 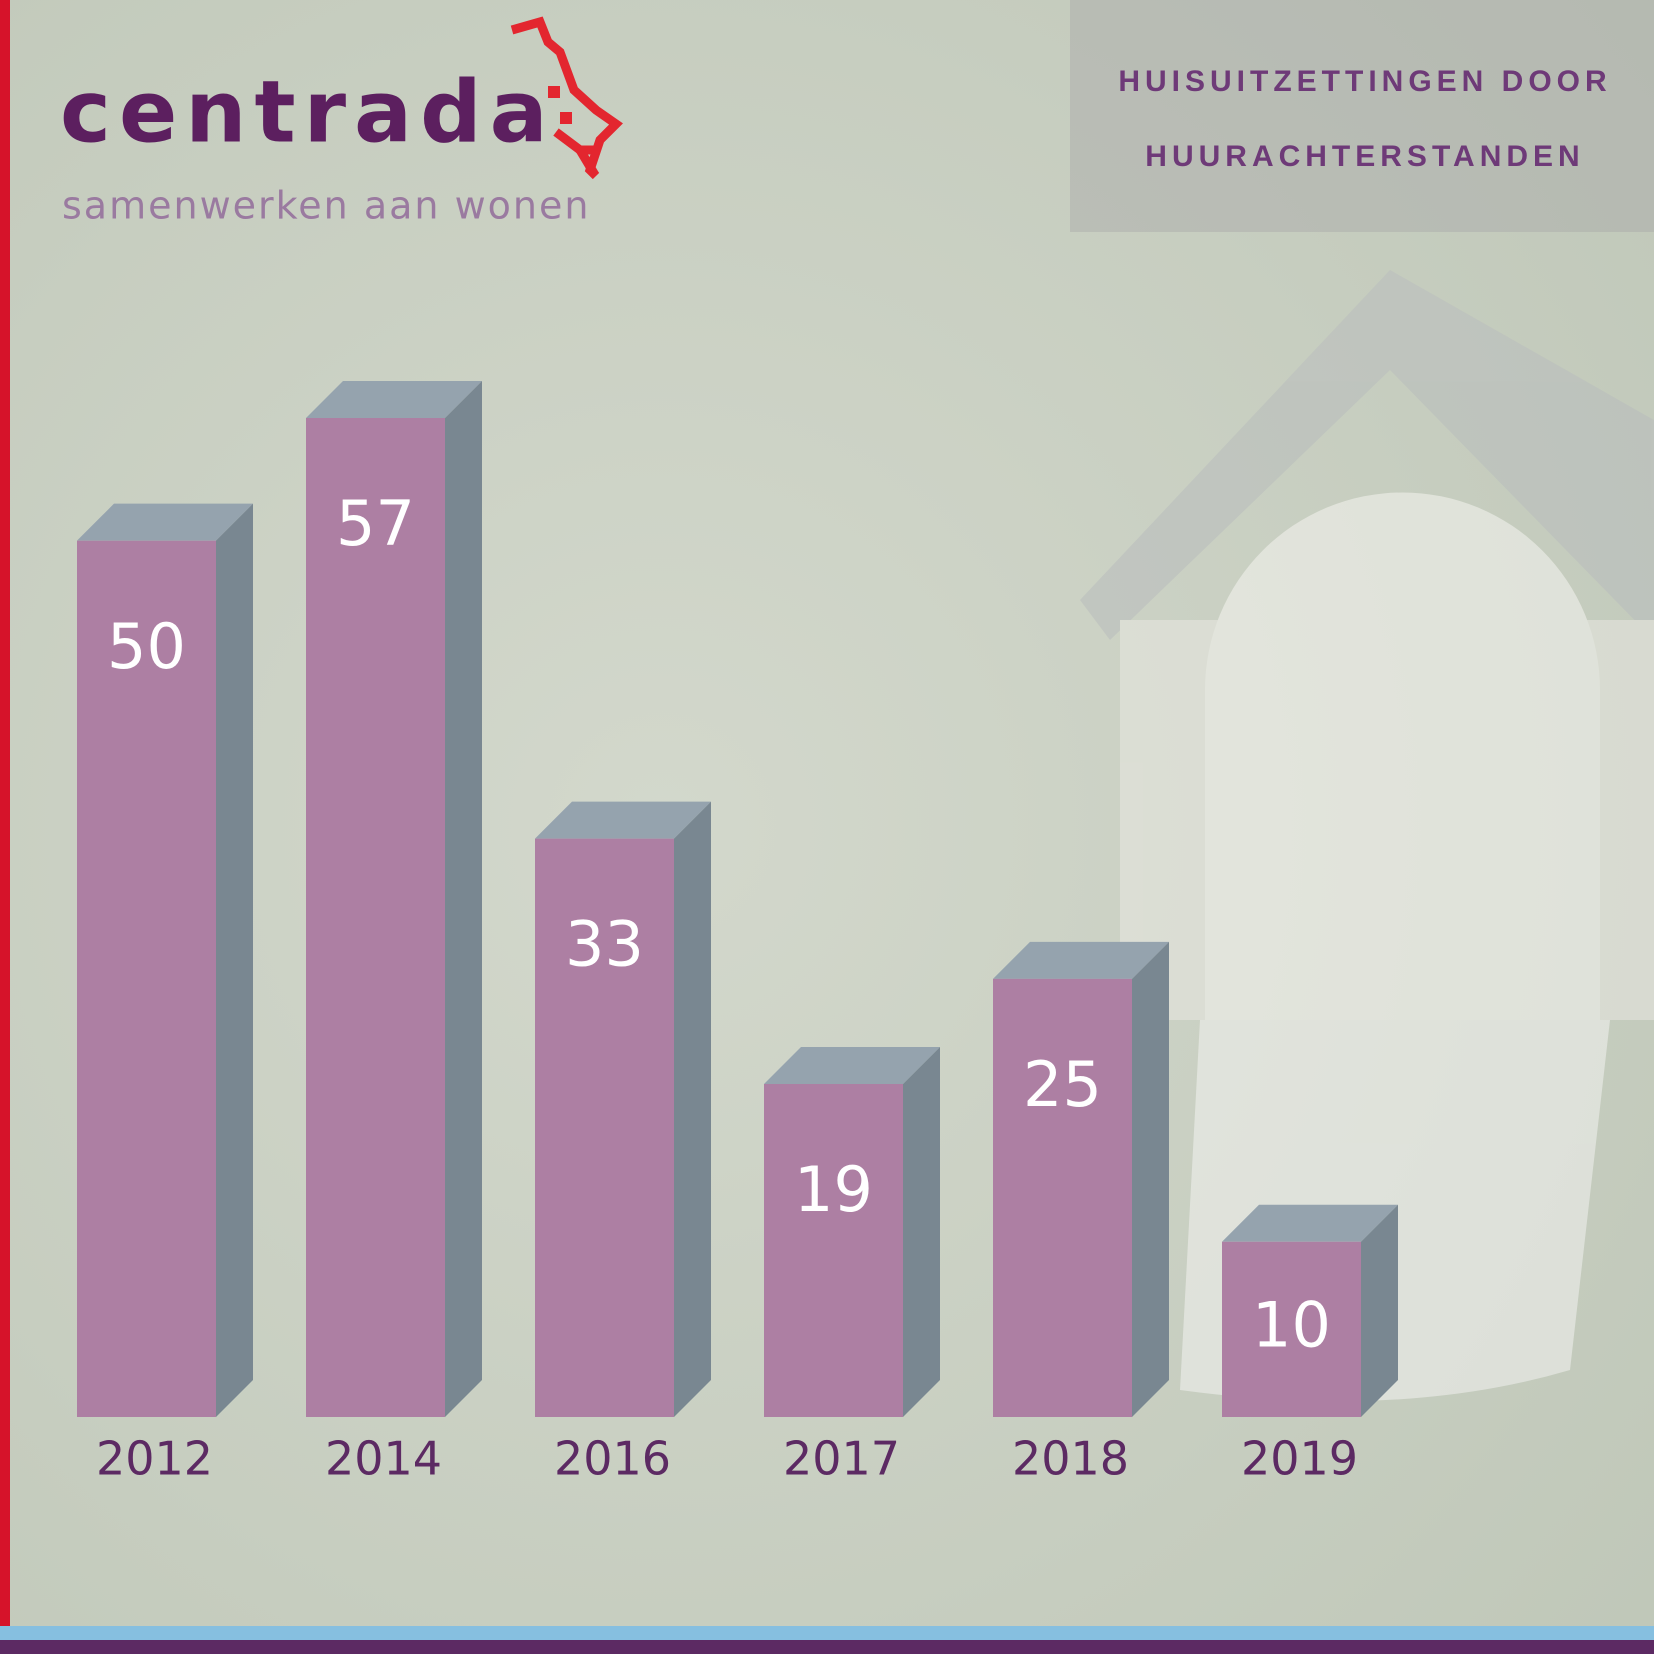 I want to click on x-tick-label: 2014, so click(x=383, y=1459).